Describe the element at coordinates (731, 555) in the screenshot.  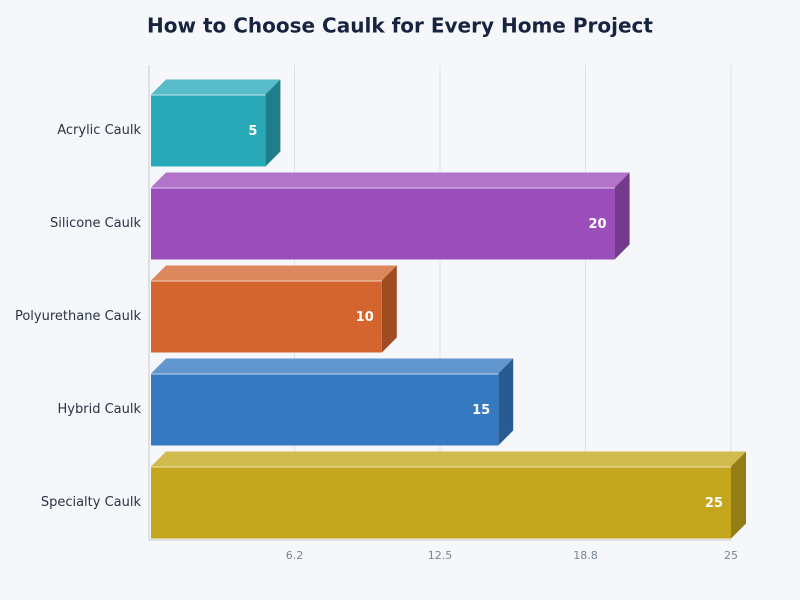
I see `x-tick-label: 25` at that location.